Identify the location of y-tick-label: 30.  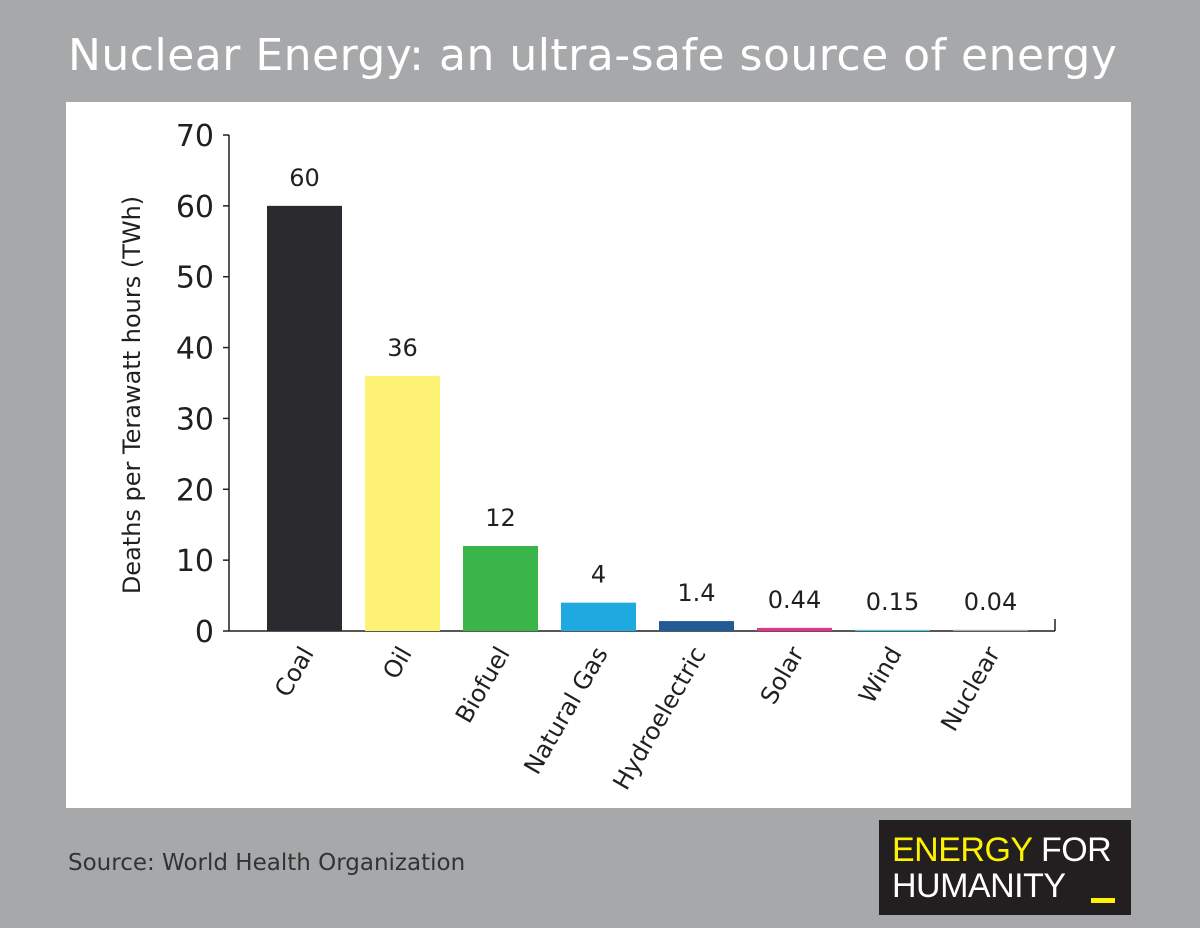
(195, 419).